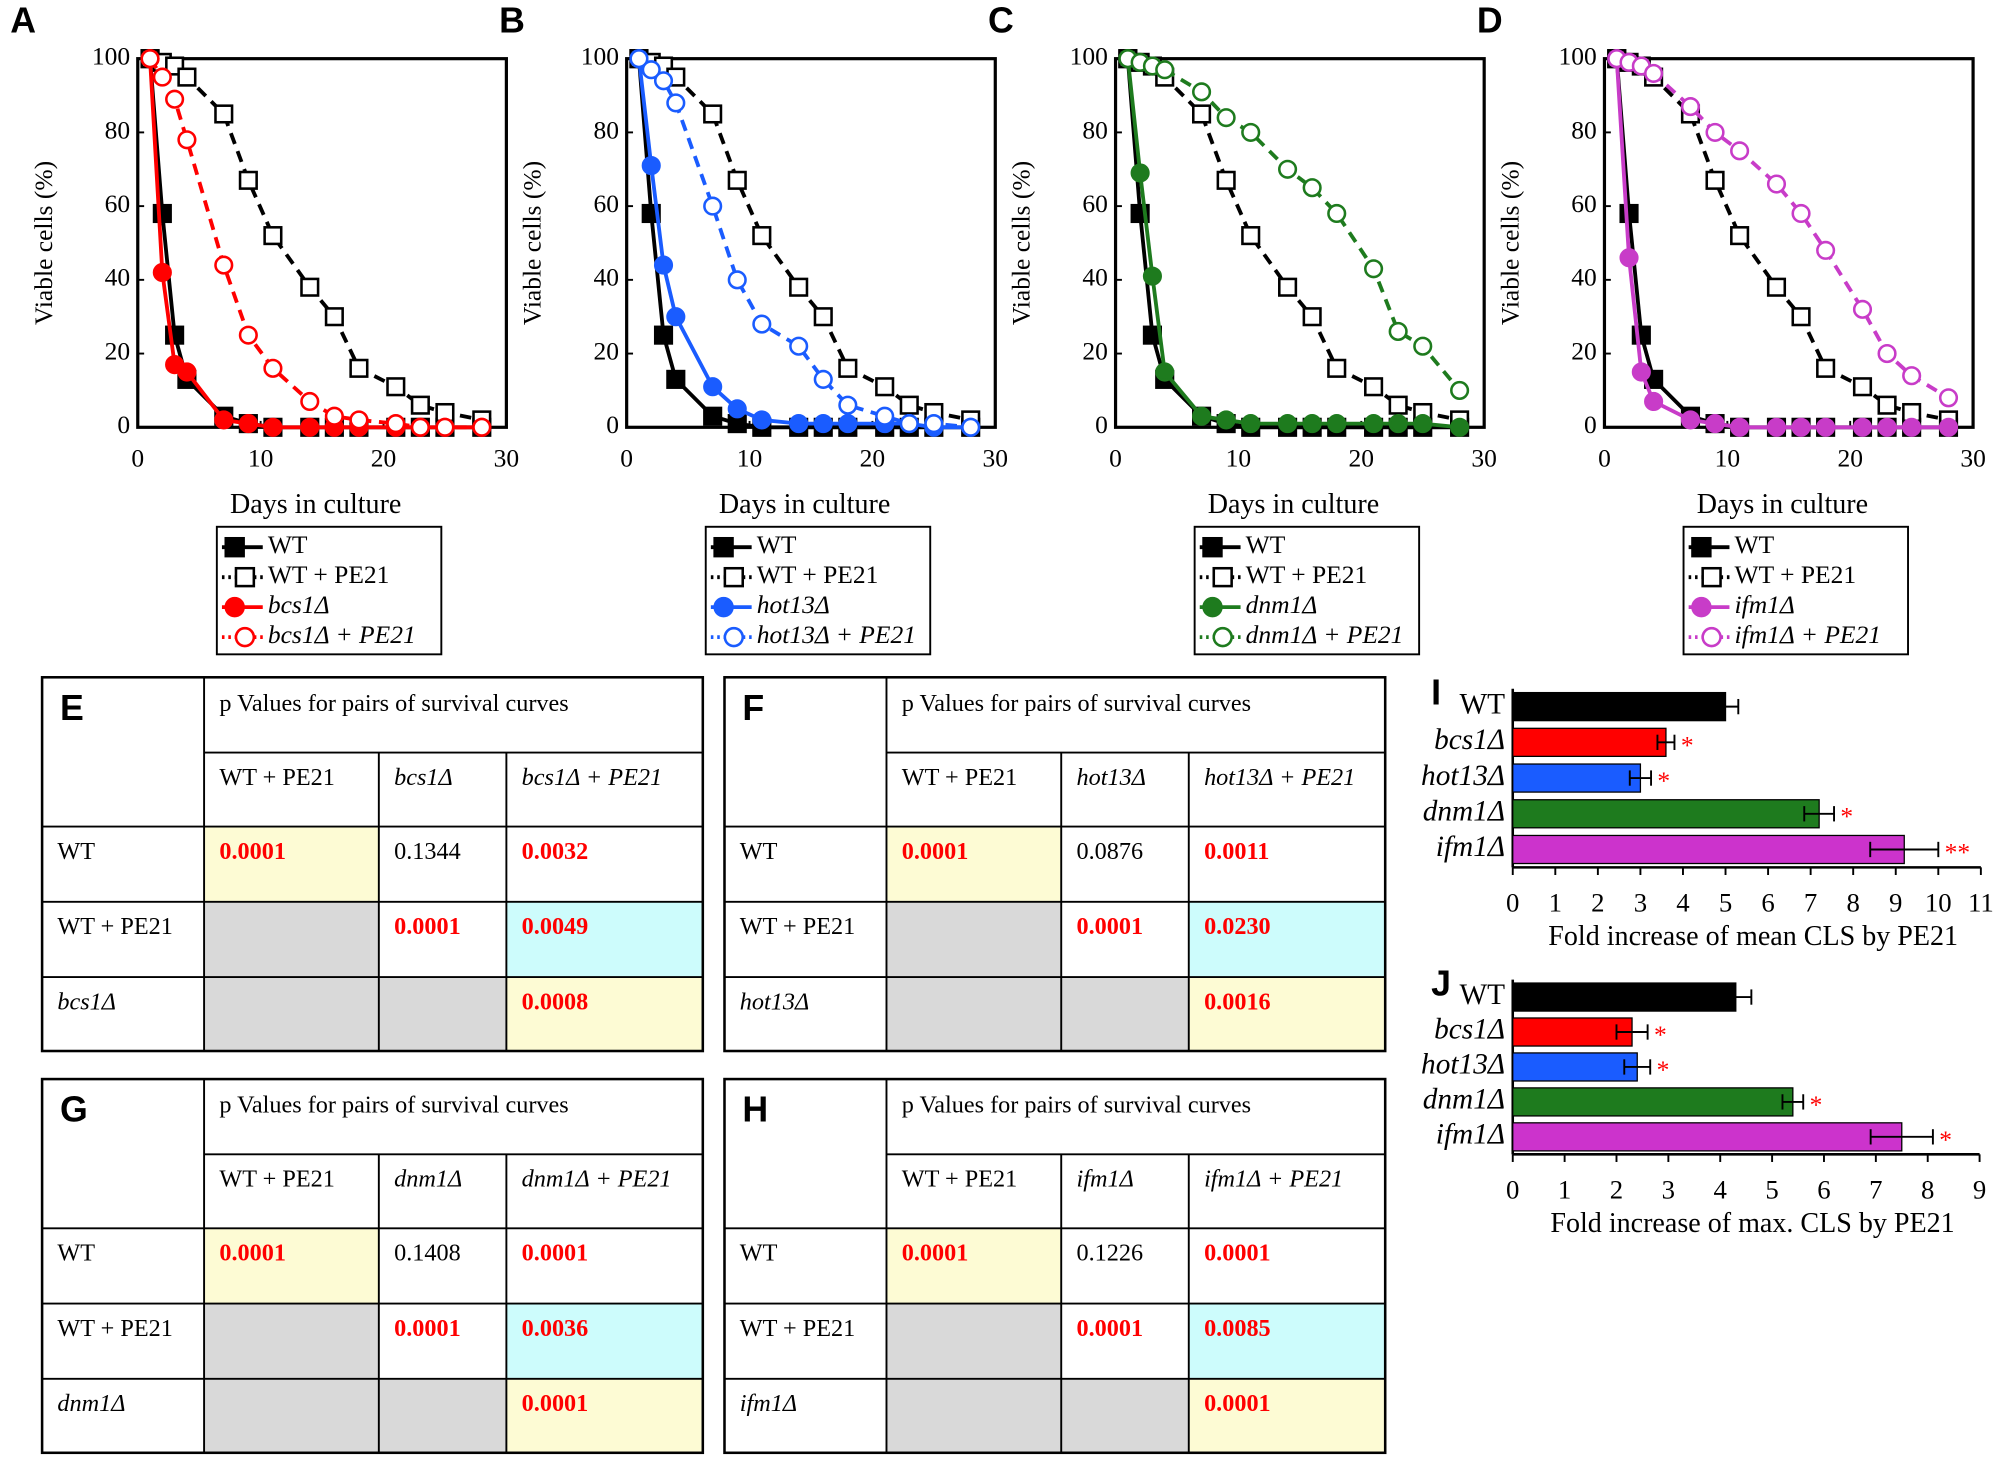  I want to click on legend-label: WT, so click(777, 544).